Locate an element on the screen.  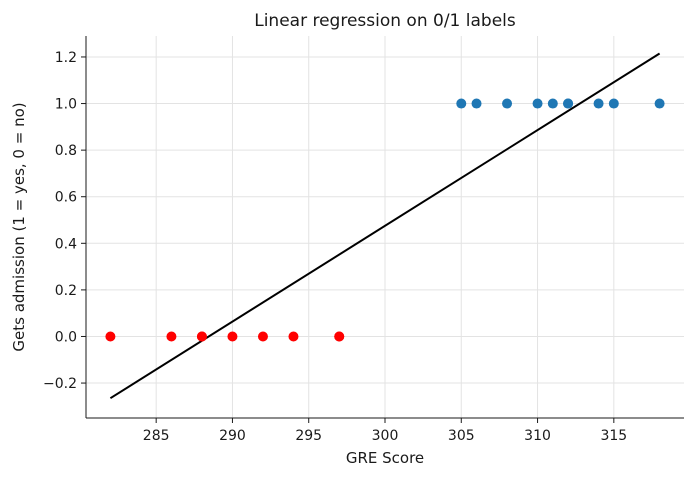
y-tick-label: 0.0 is located at coordinates (66, 337).